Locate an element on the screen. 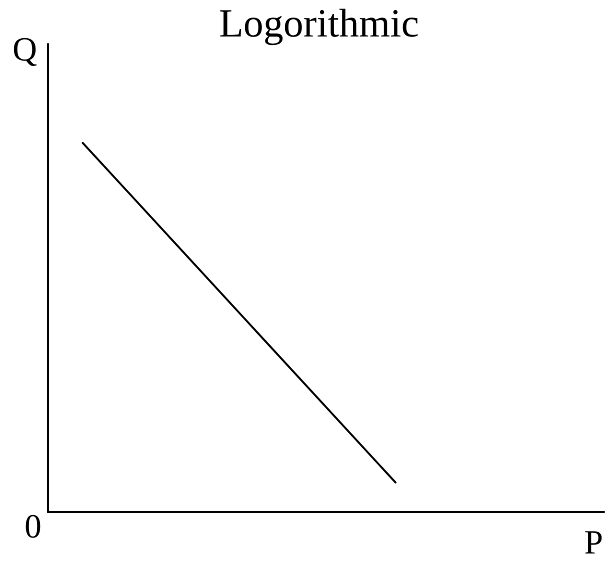  x-axis-title: P is located at coordinates (593, 543).